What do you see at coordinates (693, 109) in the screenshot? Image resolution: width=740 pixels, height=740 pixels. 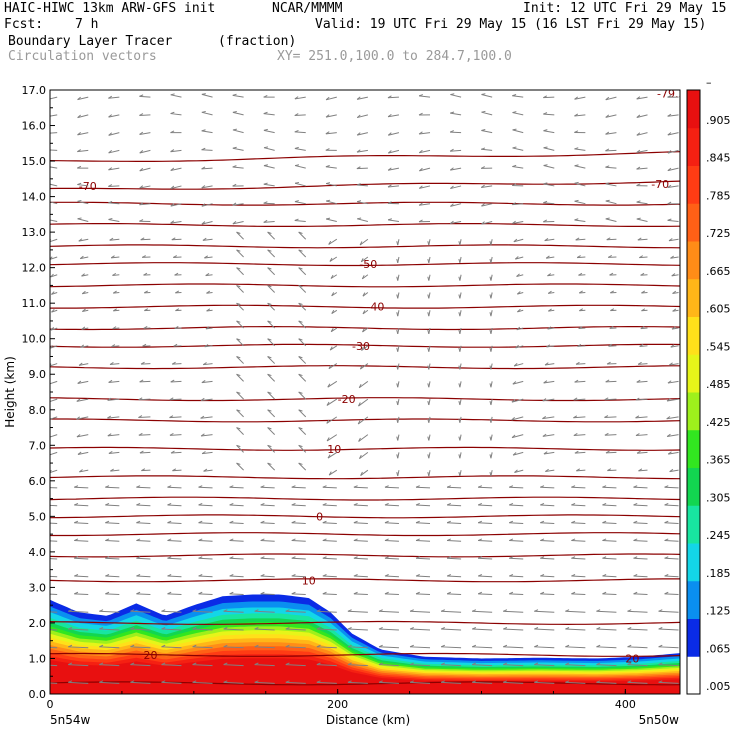 I see `colorbar-swatch` at bounding box center [693, 109].